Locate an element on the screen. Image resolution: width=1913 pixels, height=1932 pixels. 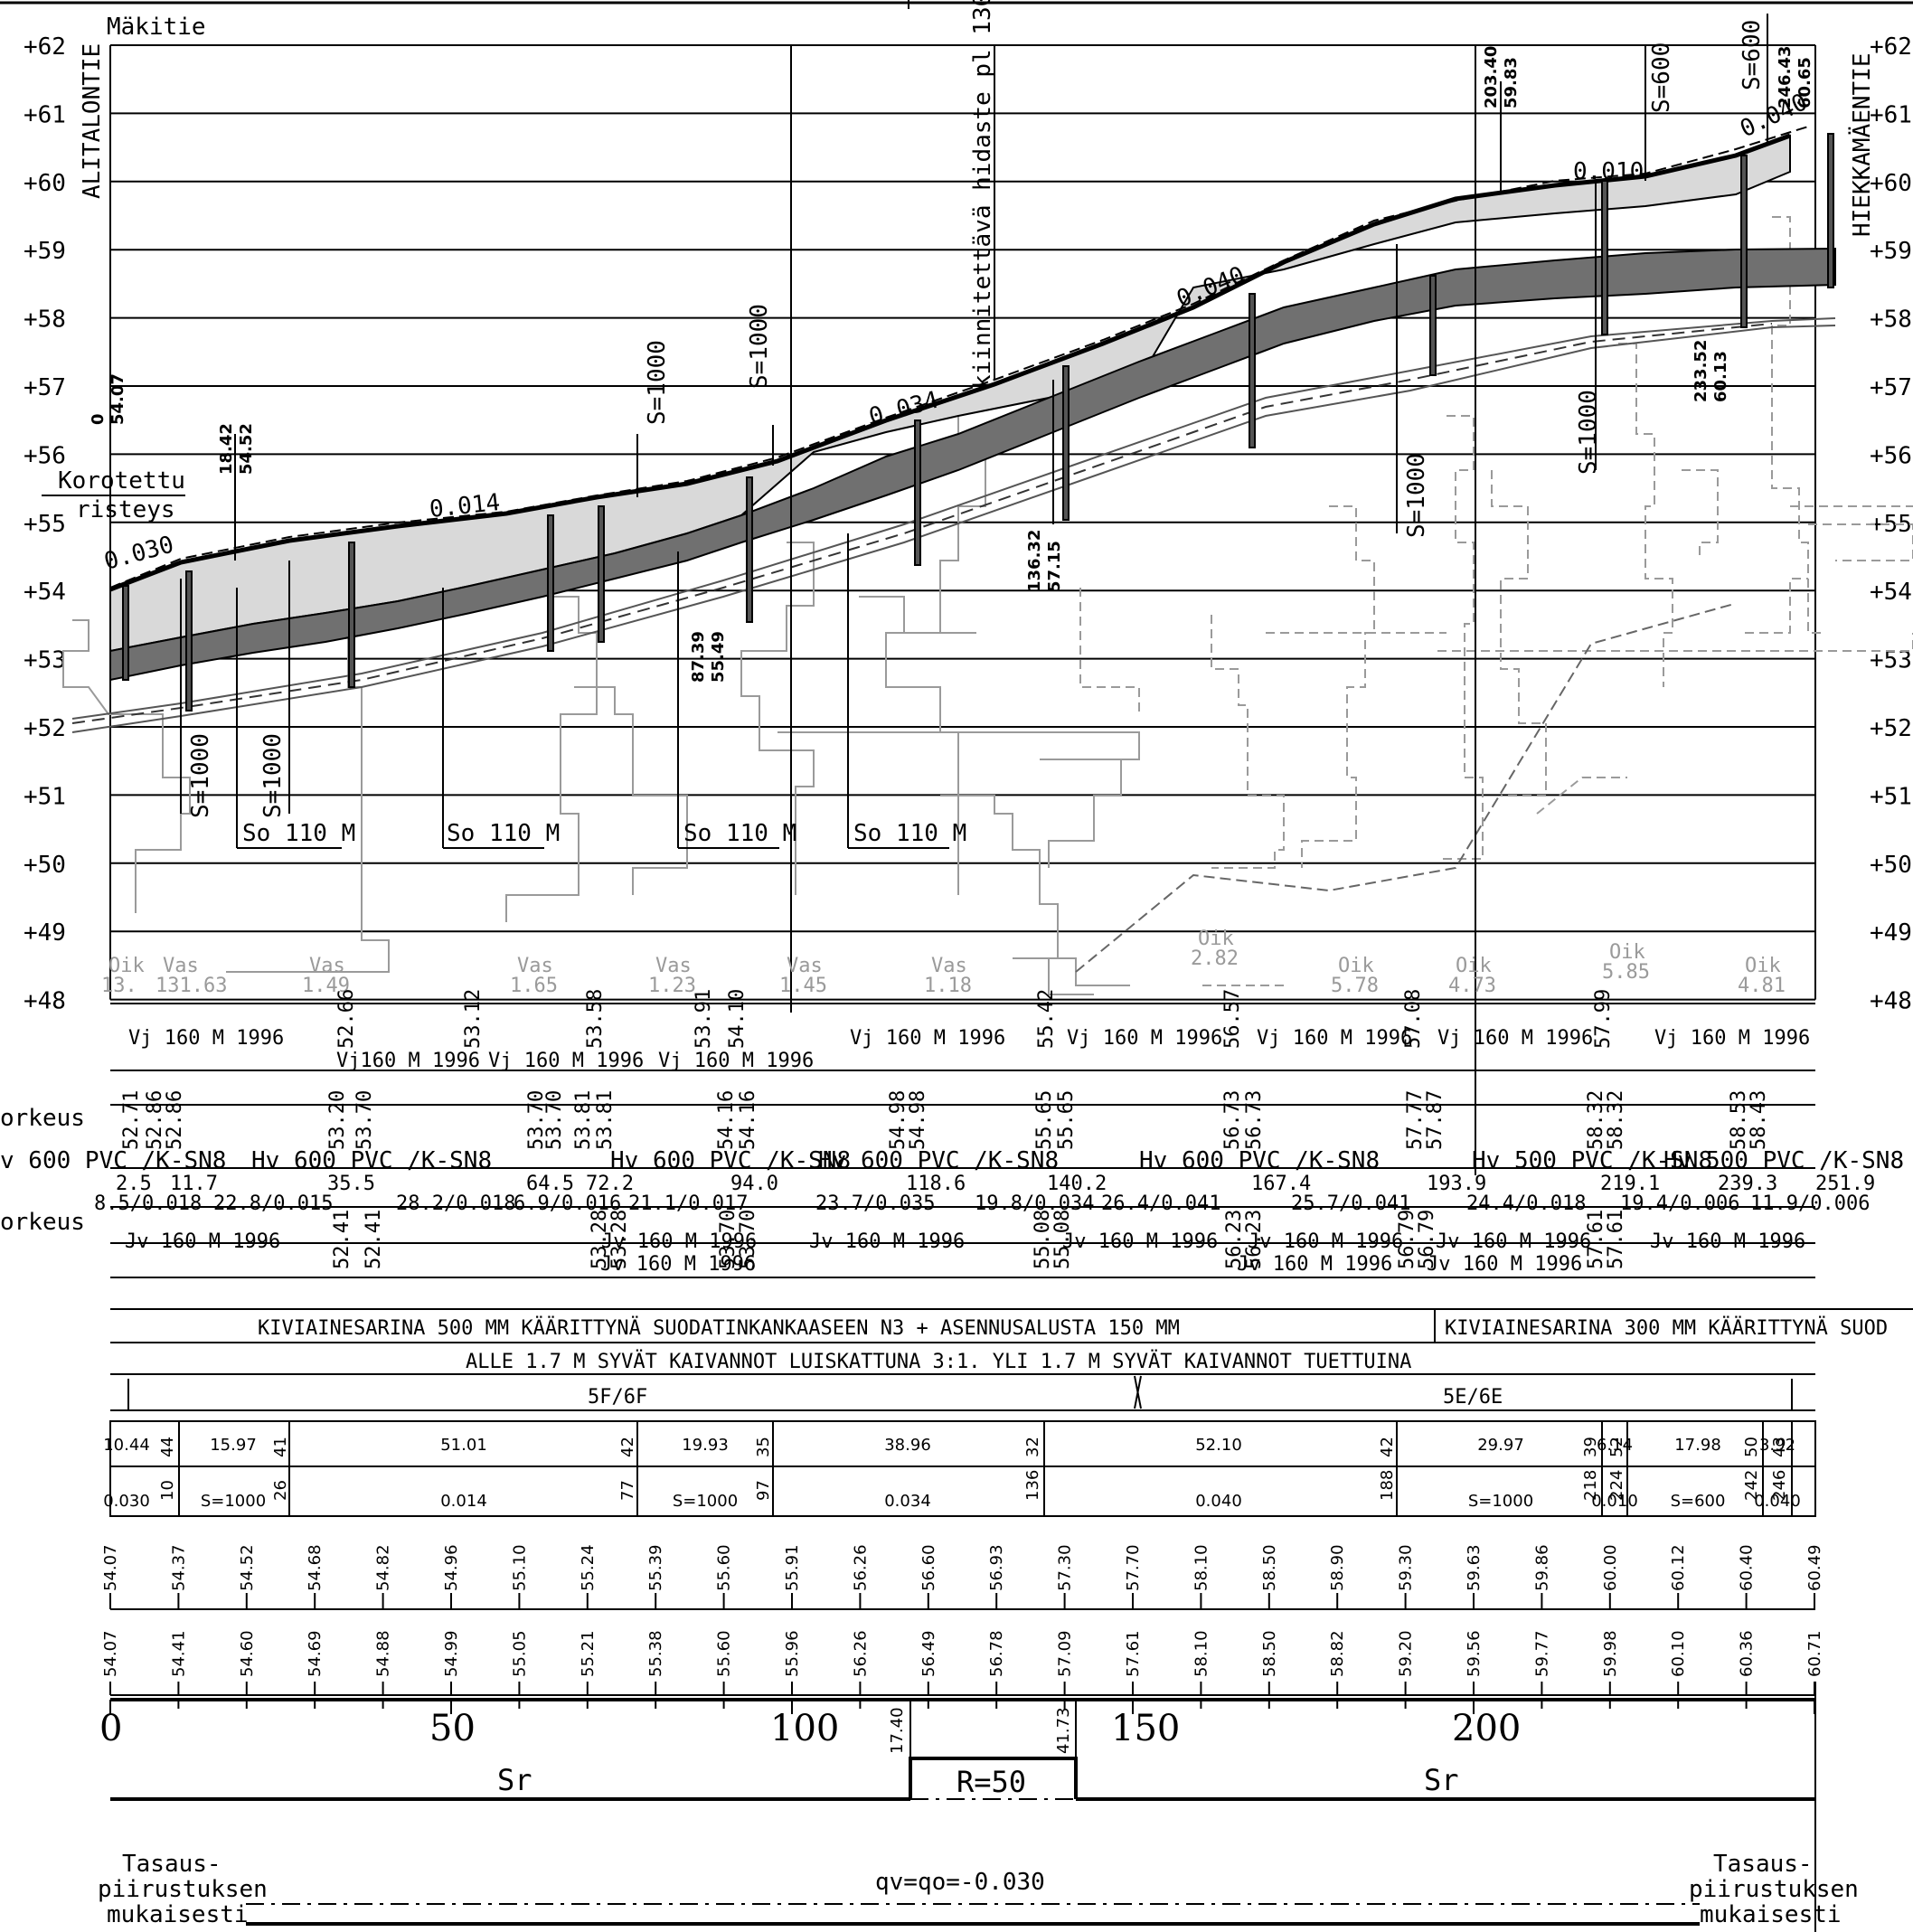
hv-grade: 19.8/0.034 is located at coordinates (1034, 1203).